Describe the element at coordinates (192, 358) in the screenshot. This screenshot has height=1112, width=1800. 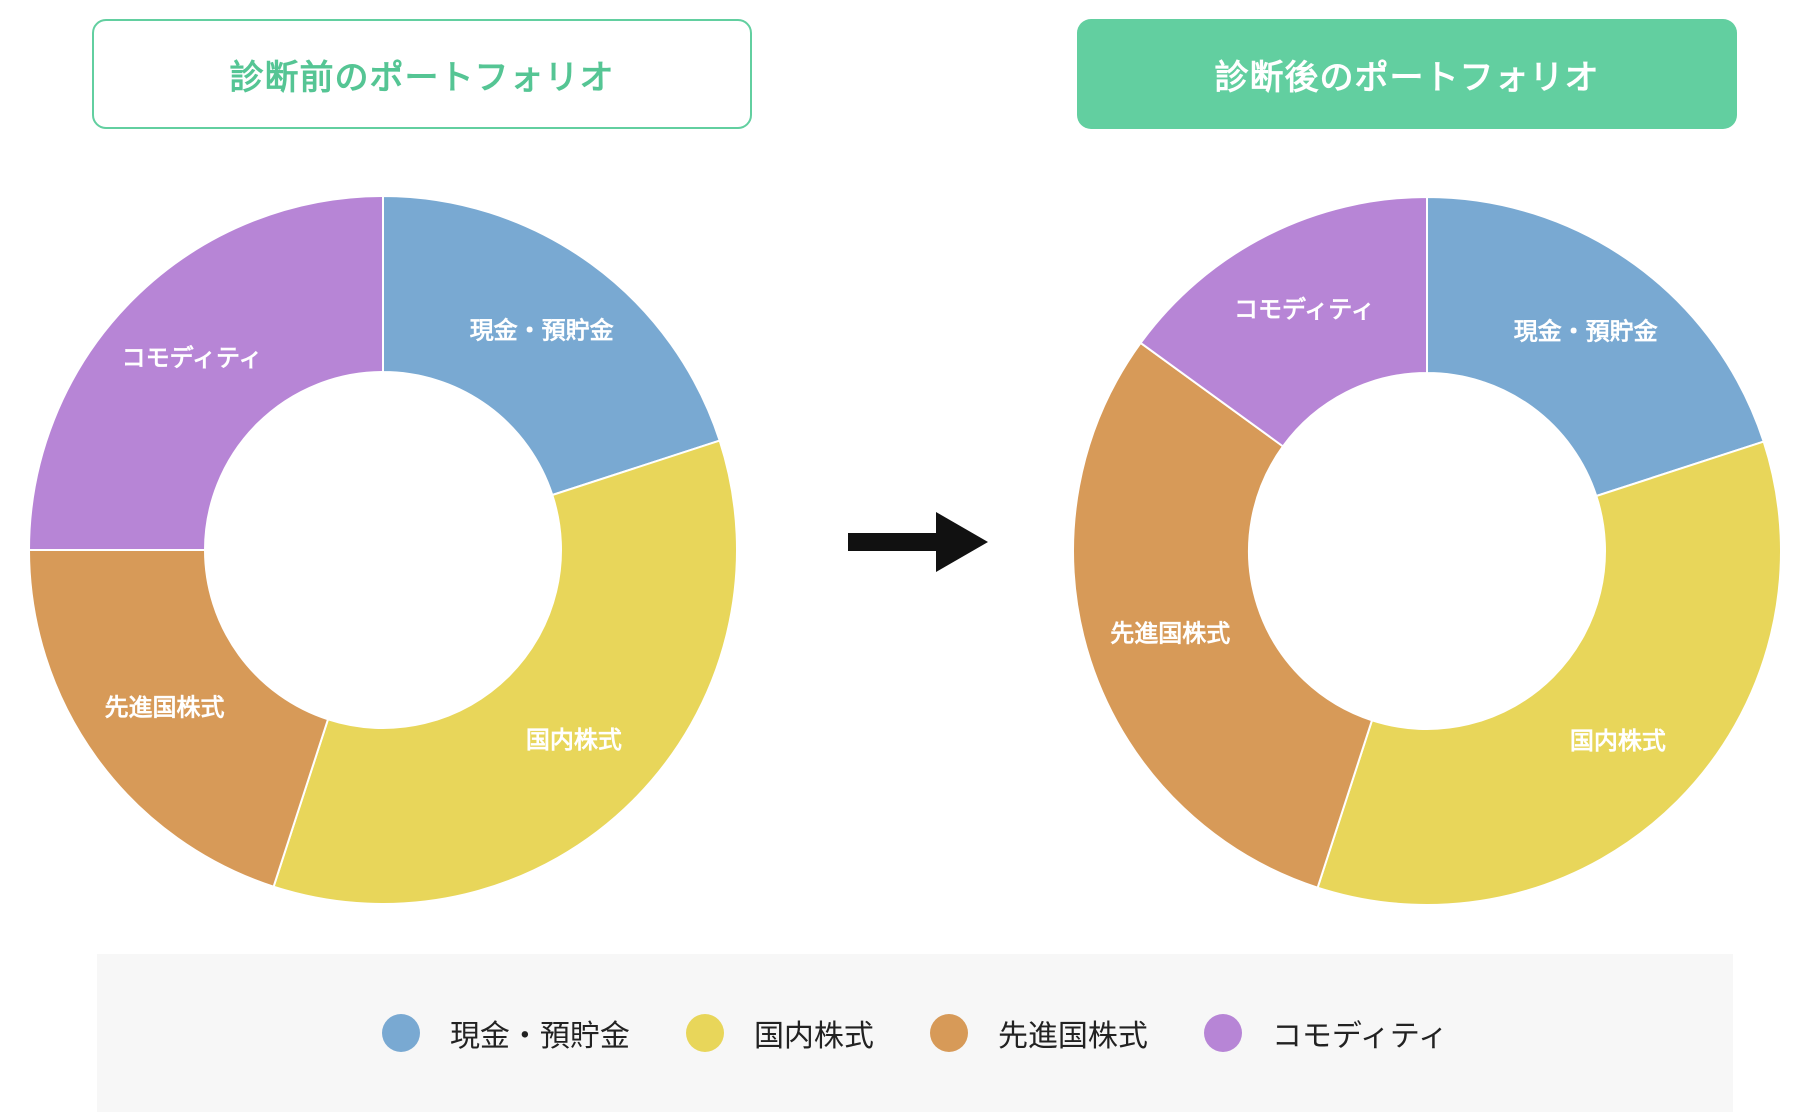
I see `before-slice-label-commodity: コモディティ` at that location.